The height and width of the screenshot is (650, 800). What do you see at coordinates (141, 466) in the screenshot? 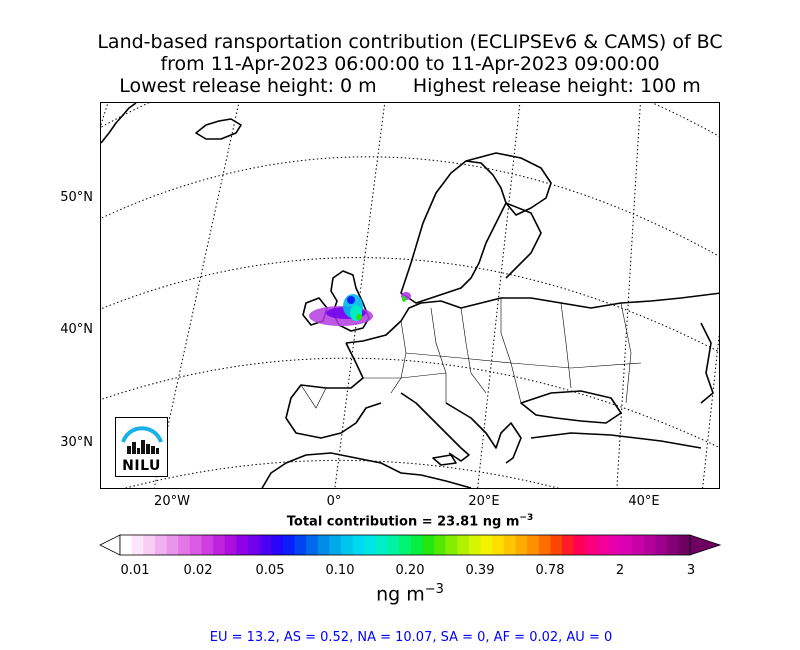
I see `nilu-logo-text: NILU` at bounding box center [141, 466].